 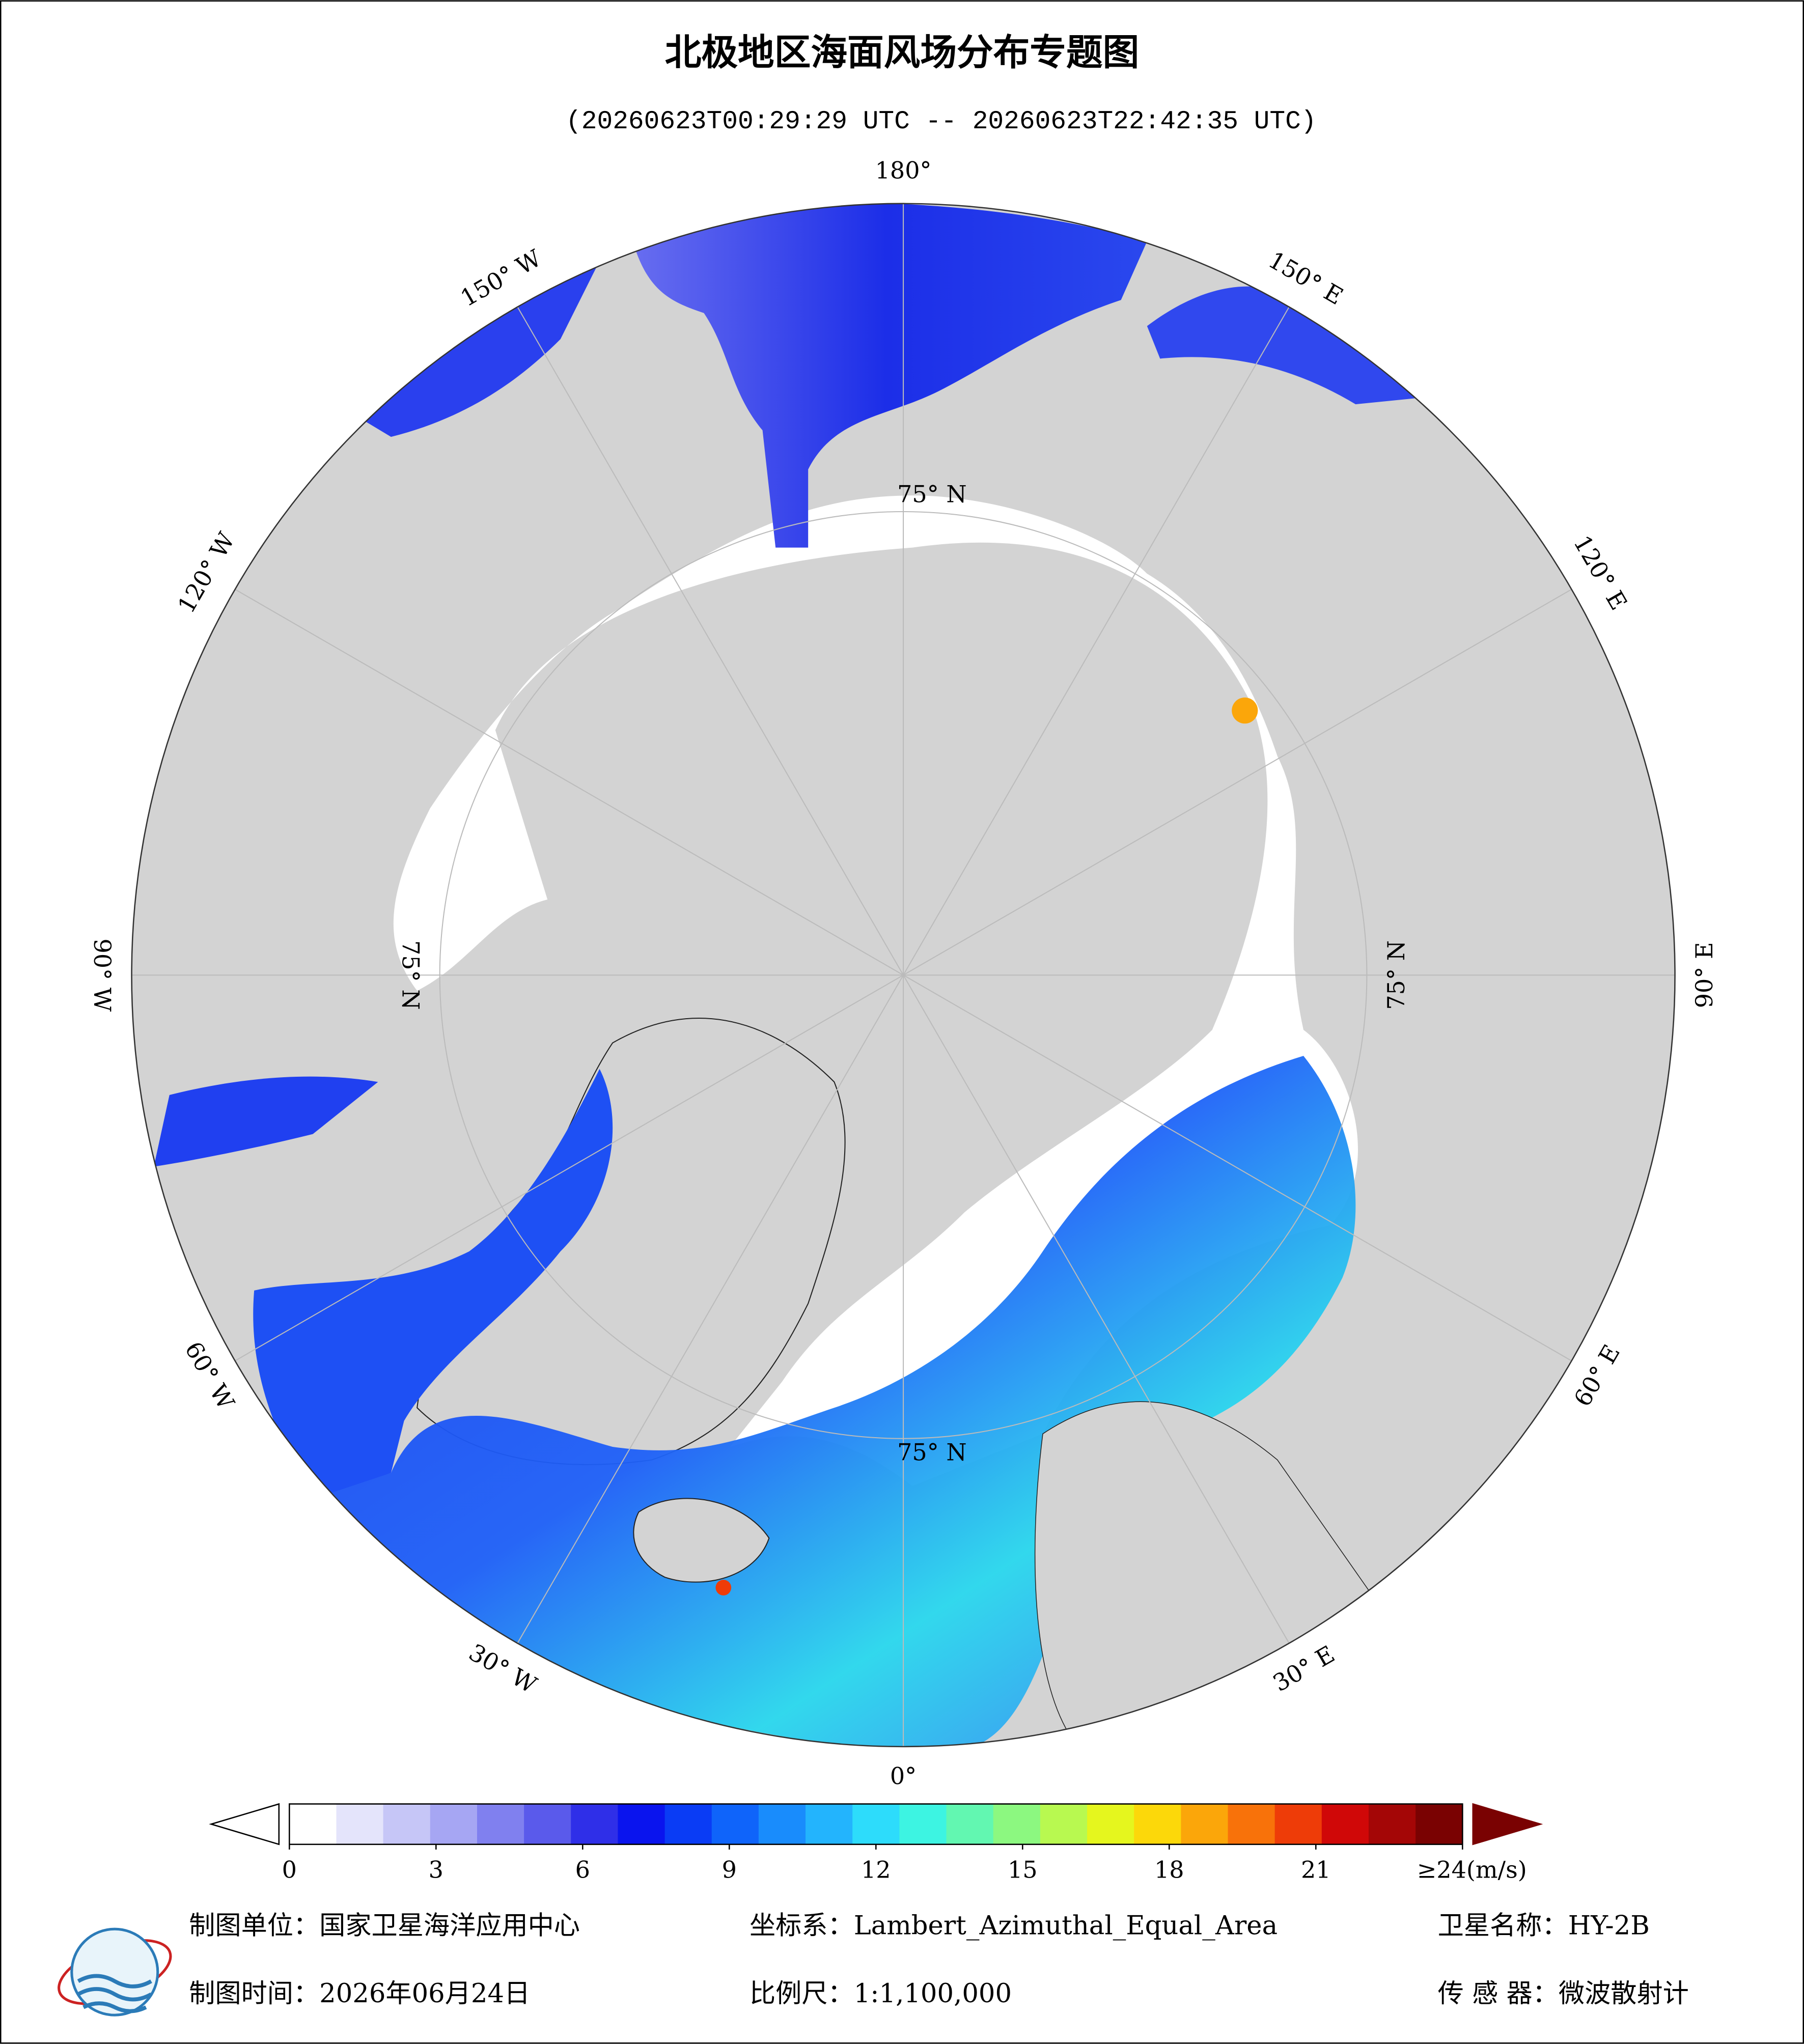 What do you see at coordinates (433, 1284) in the screenshot?
I see `wind-field-baffin` at bounding box center [433, 1284].